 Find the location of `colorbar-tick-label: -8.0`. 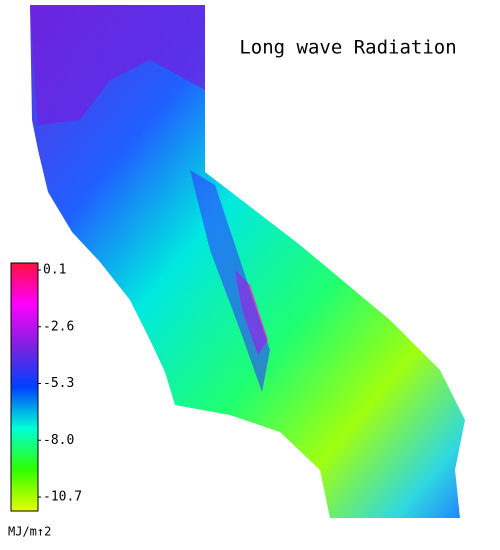

colorbar-tick-label: -8.0 is located at coordinates (58, 440).